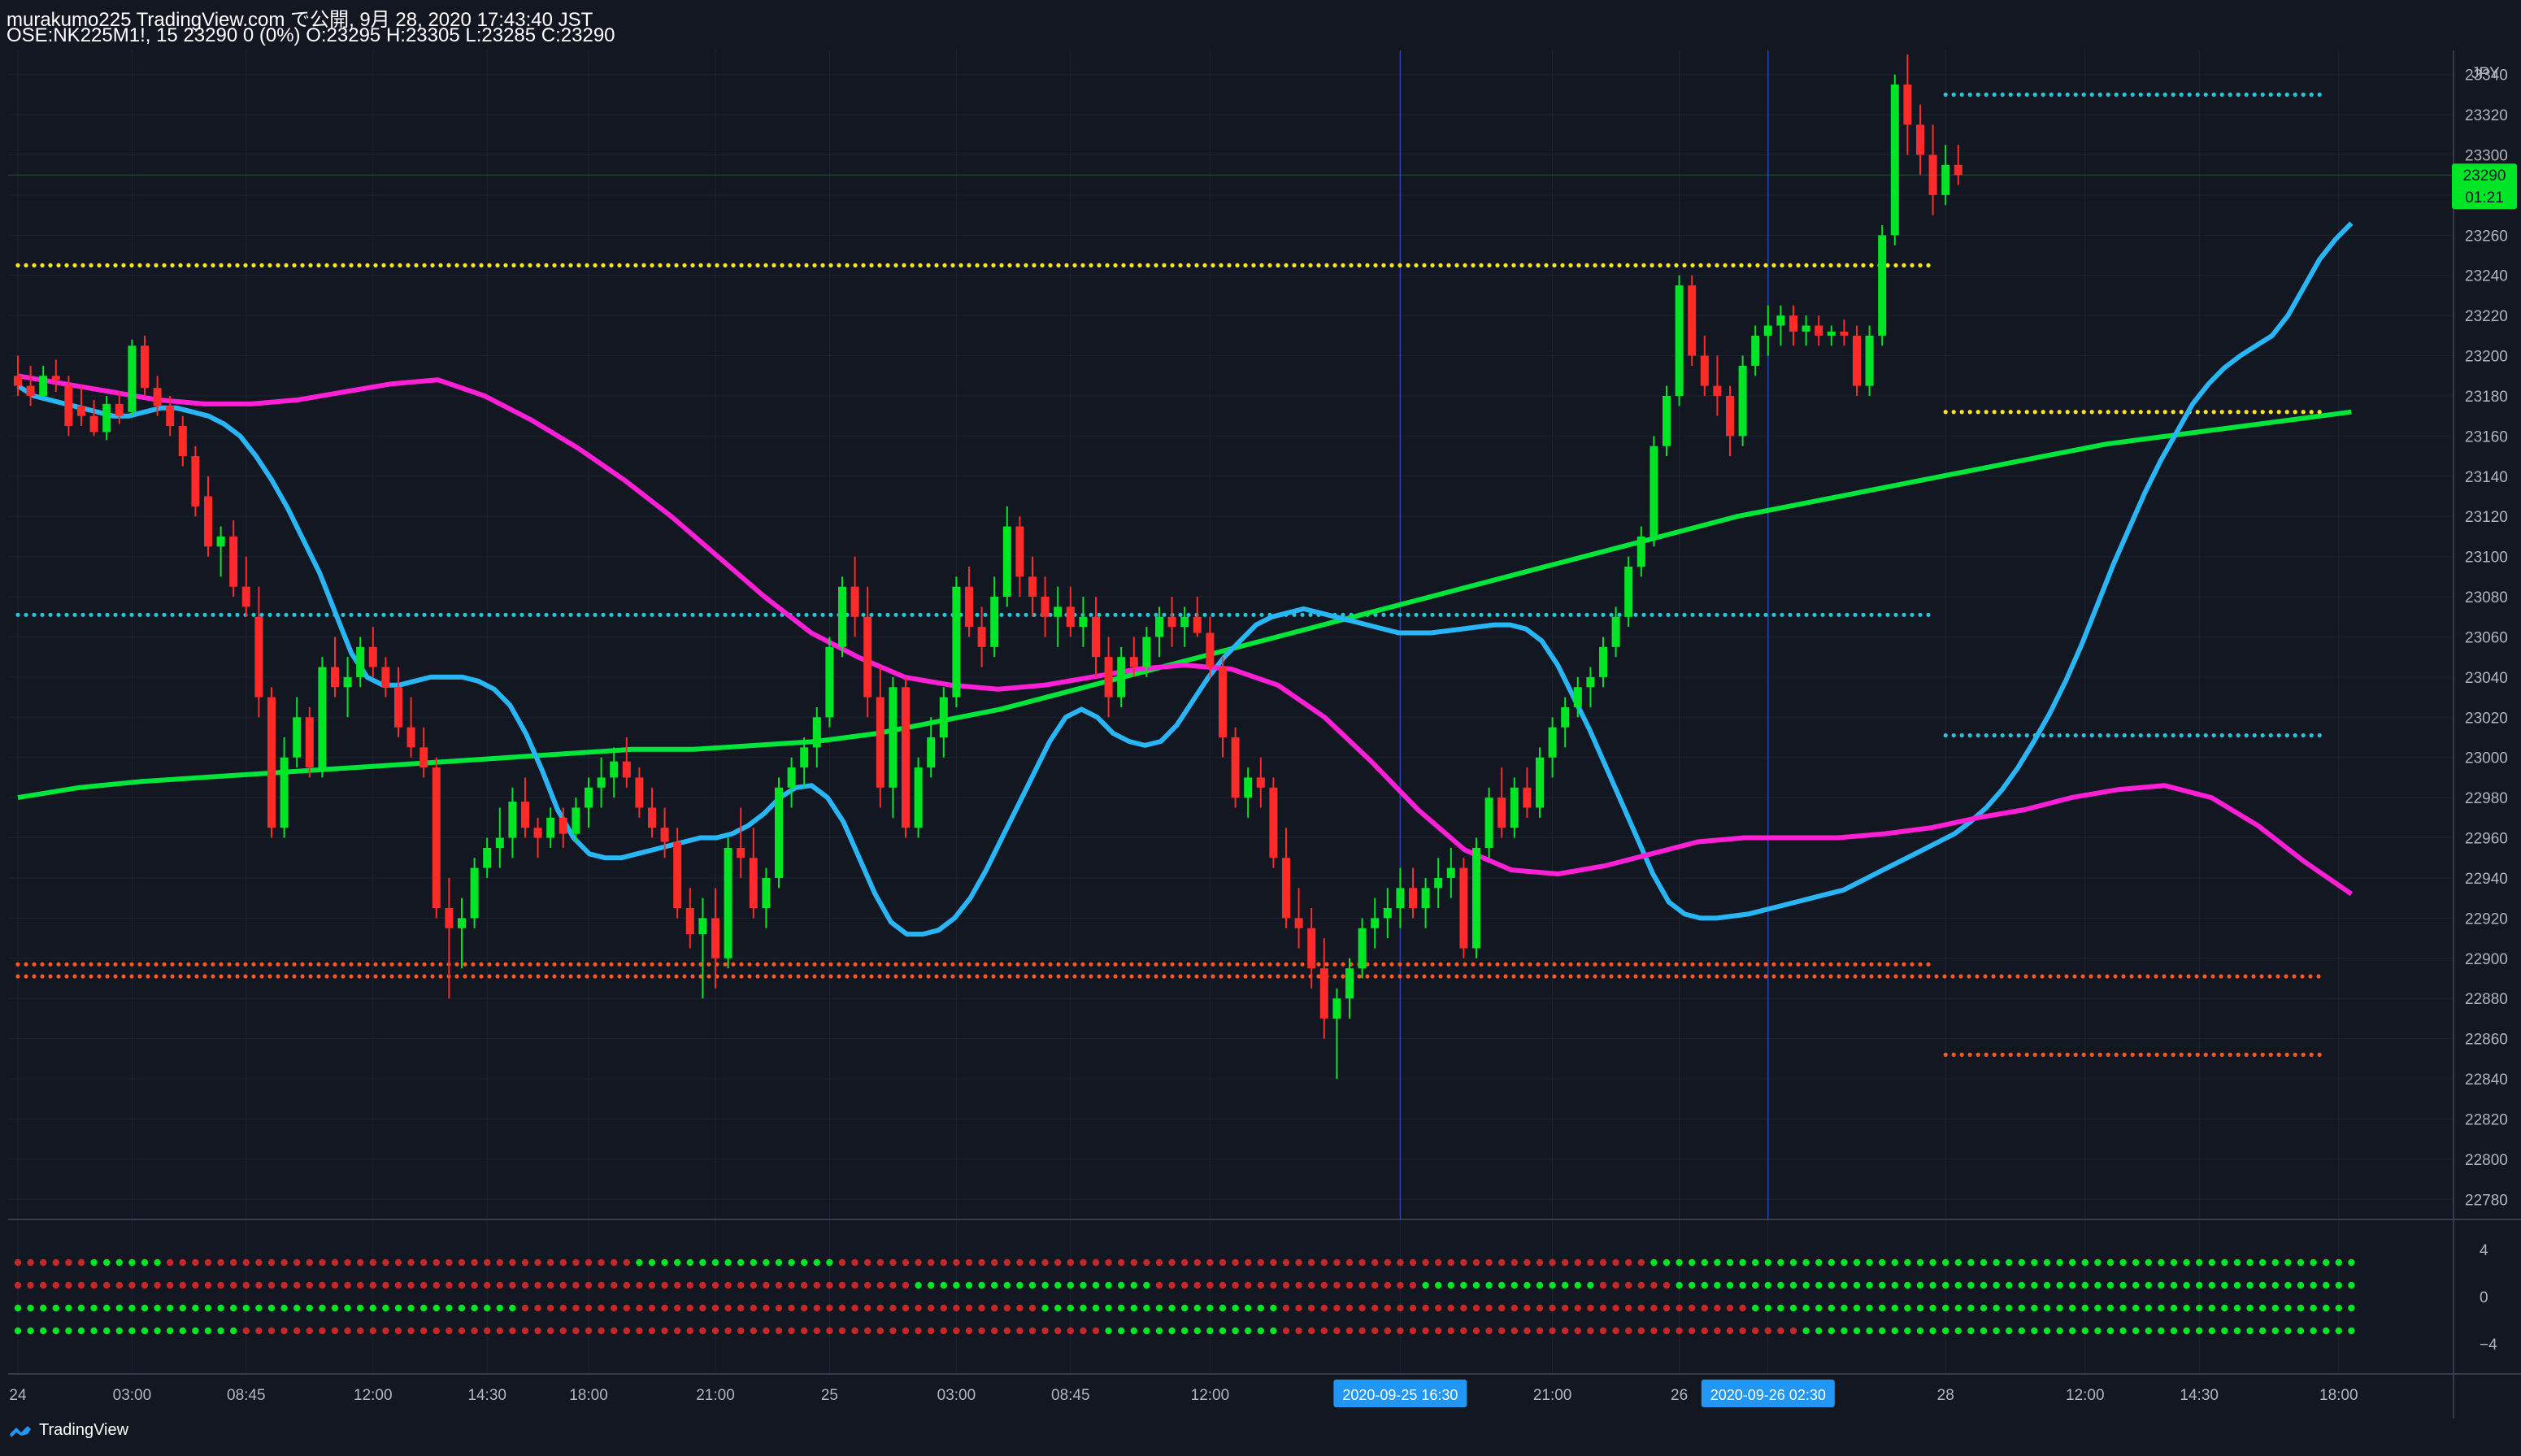 The image size is (2521, 1456). What do you see at coordinates (2484, 187) in the screenshot?
I see `last-price-badge` at bounding box center [2484, 187].